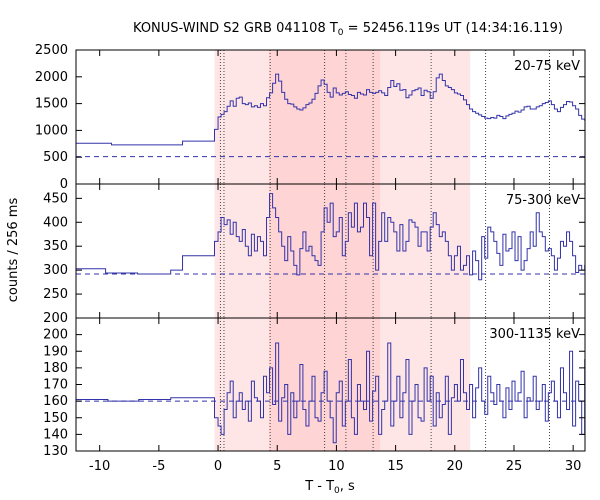 Image resolution: width=600 pixels, height=500 pixels. I want to click on y-tick-label: 150, so click(55, 418).